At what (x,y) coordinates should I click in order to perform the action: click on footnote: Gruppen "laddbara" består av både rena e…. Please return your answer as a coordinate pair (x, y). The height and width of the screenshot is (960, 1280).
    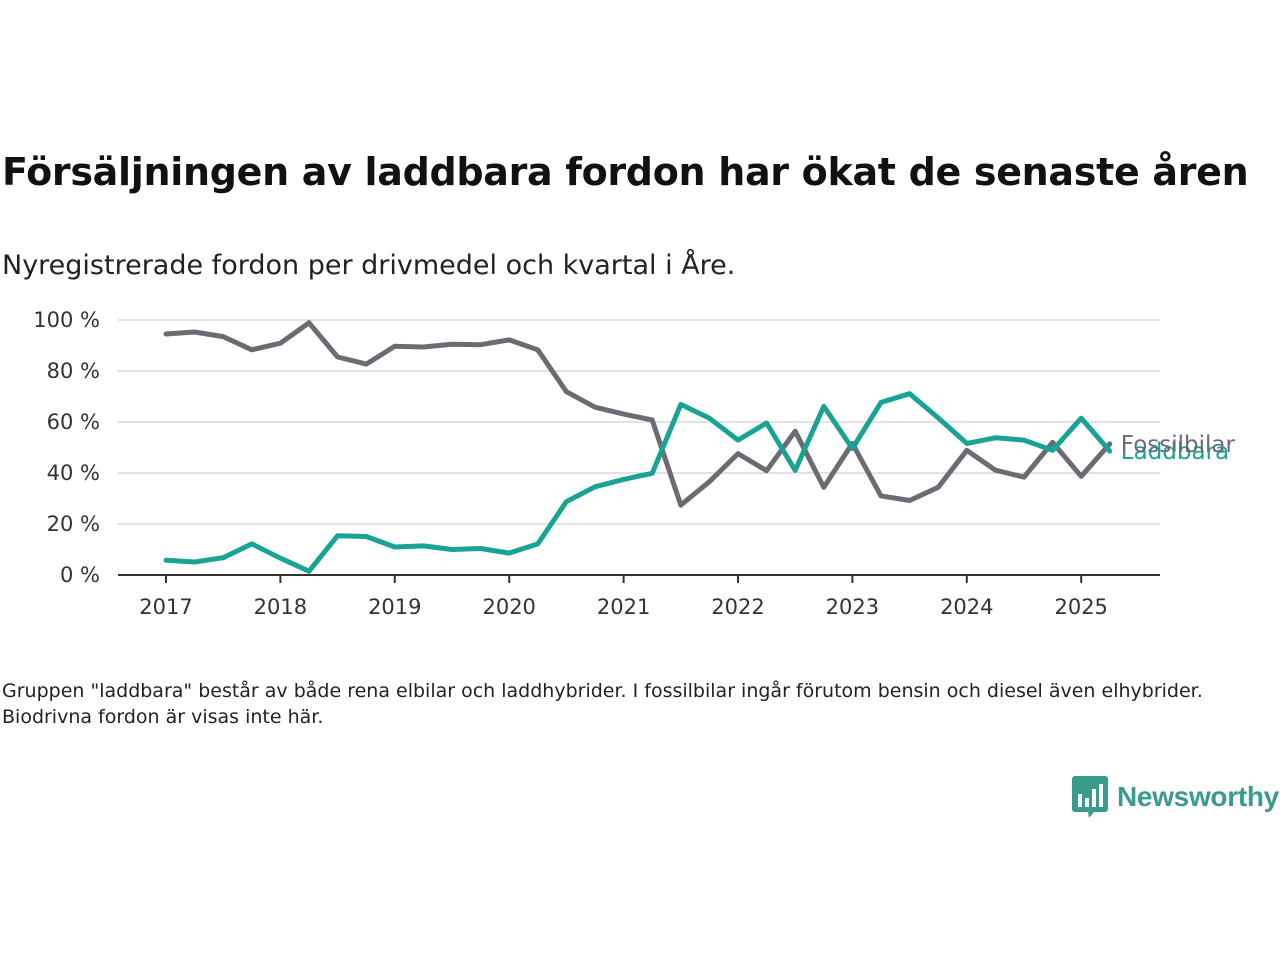
    Looking at the image, I should click on (602, 704).